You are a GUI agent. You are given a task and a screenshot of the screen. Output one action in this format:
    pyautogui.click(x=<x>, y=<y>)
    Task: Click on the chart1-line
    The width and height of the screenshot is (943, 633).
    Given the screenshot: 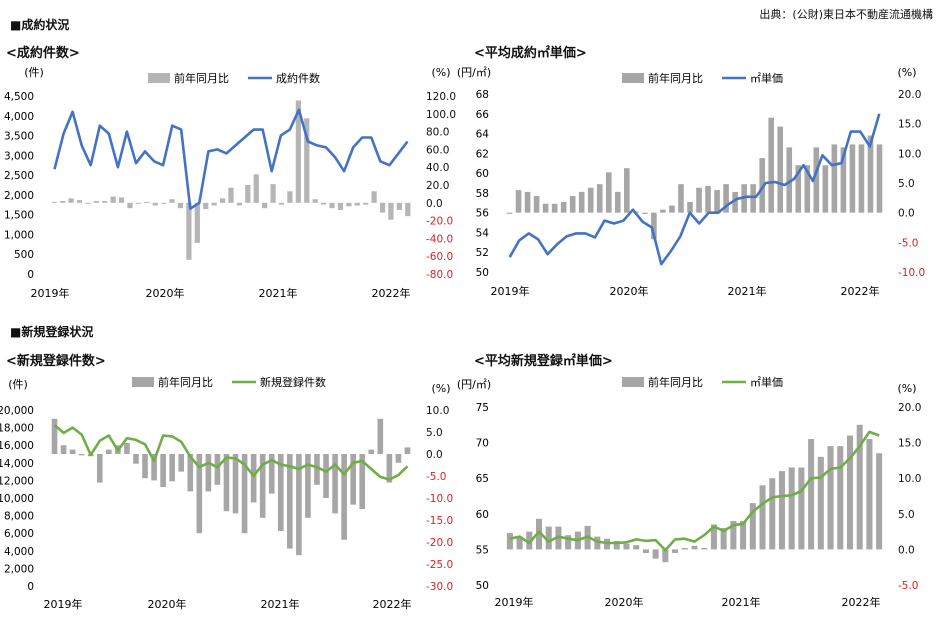 What is the action you would take?
    pyautogui.click(x=231, y=159)
    